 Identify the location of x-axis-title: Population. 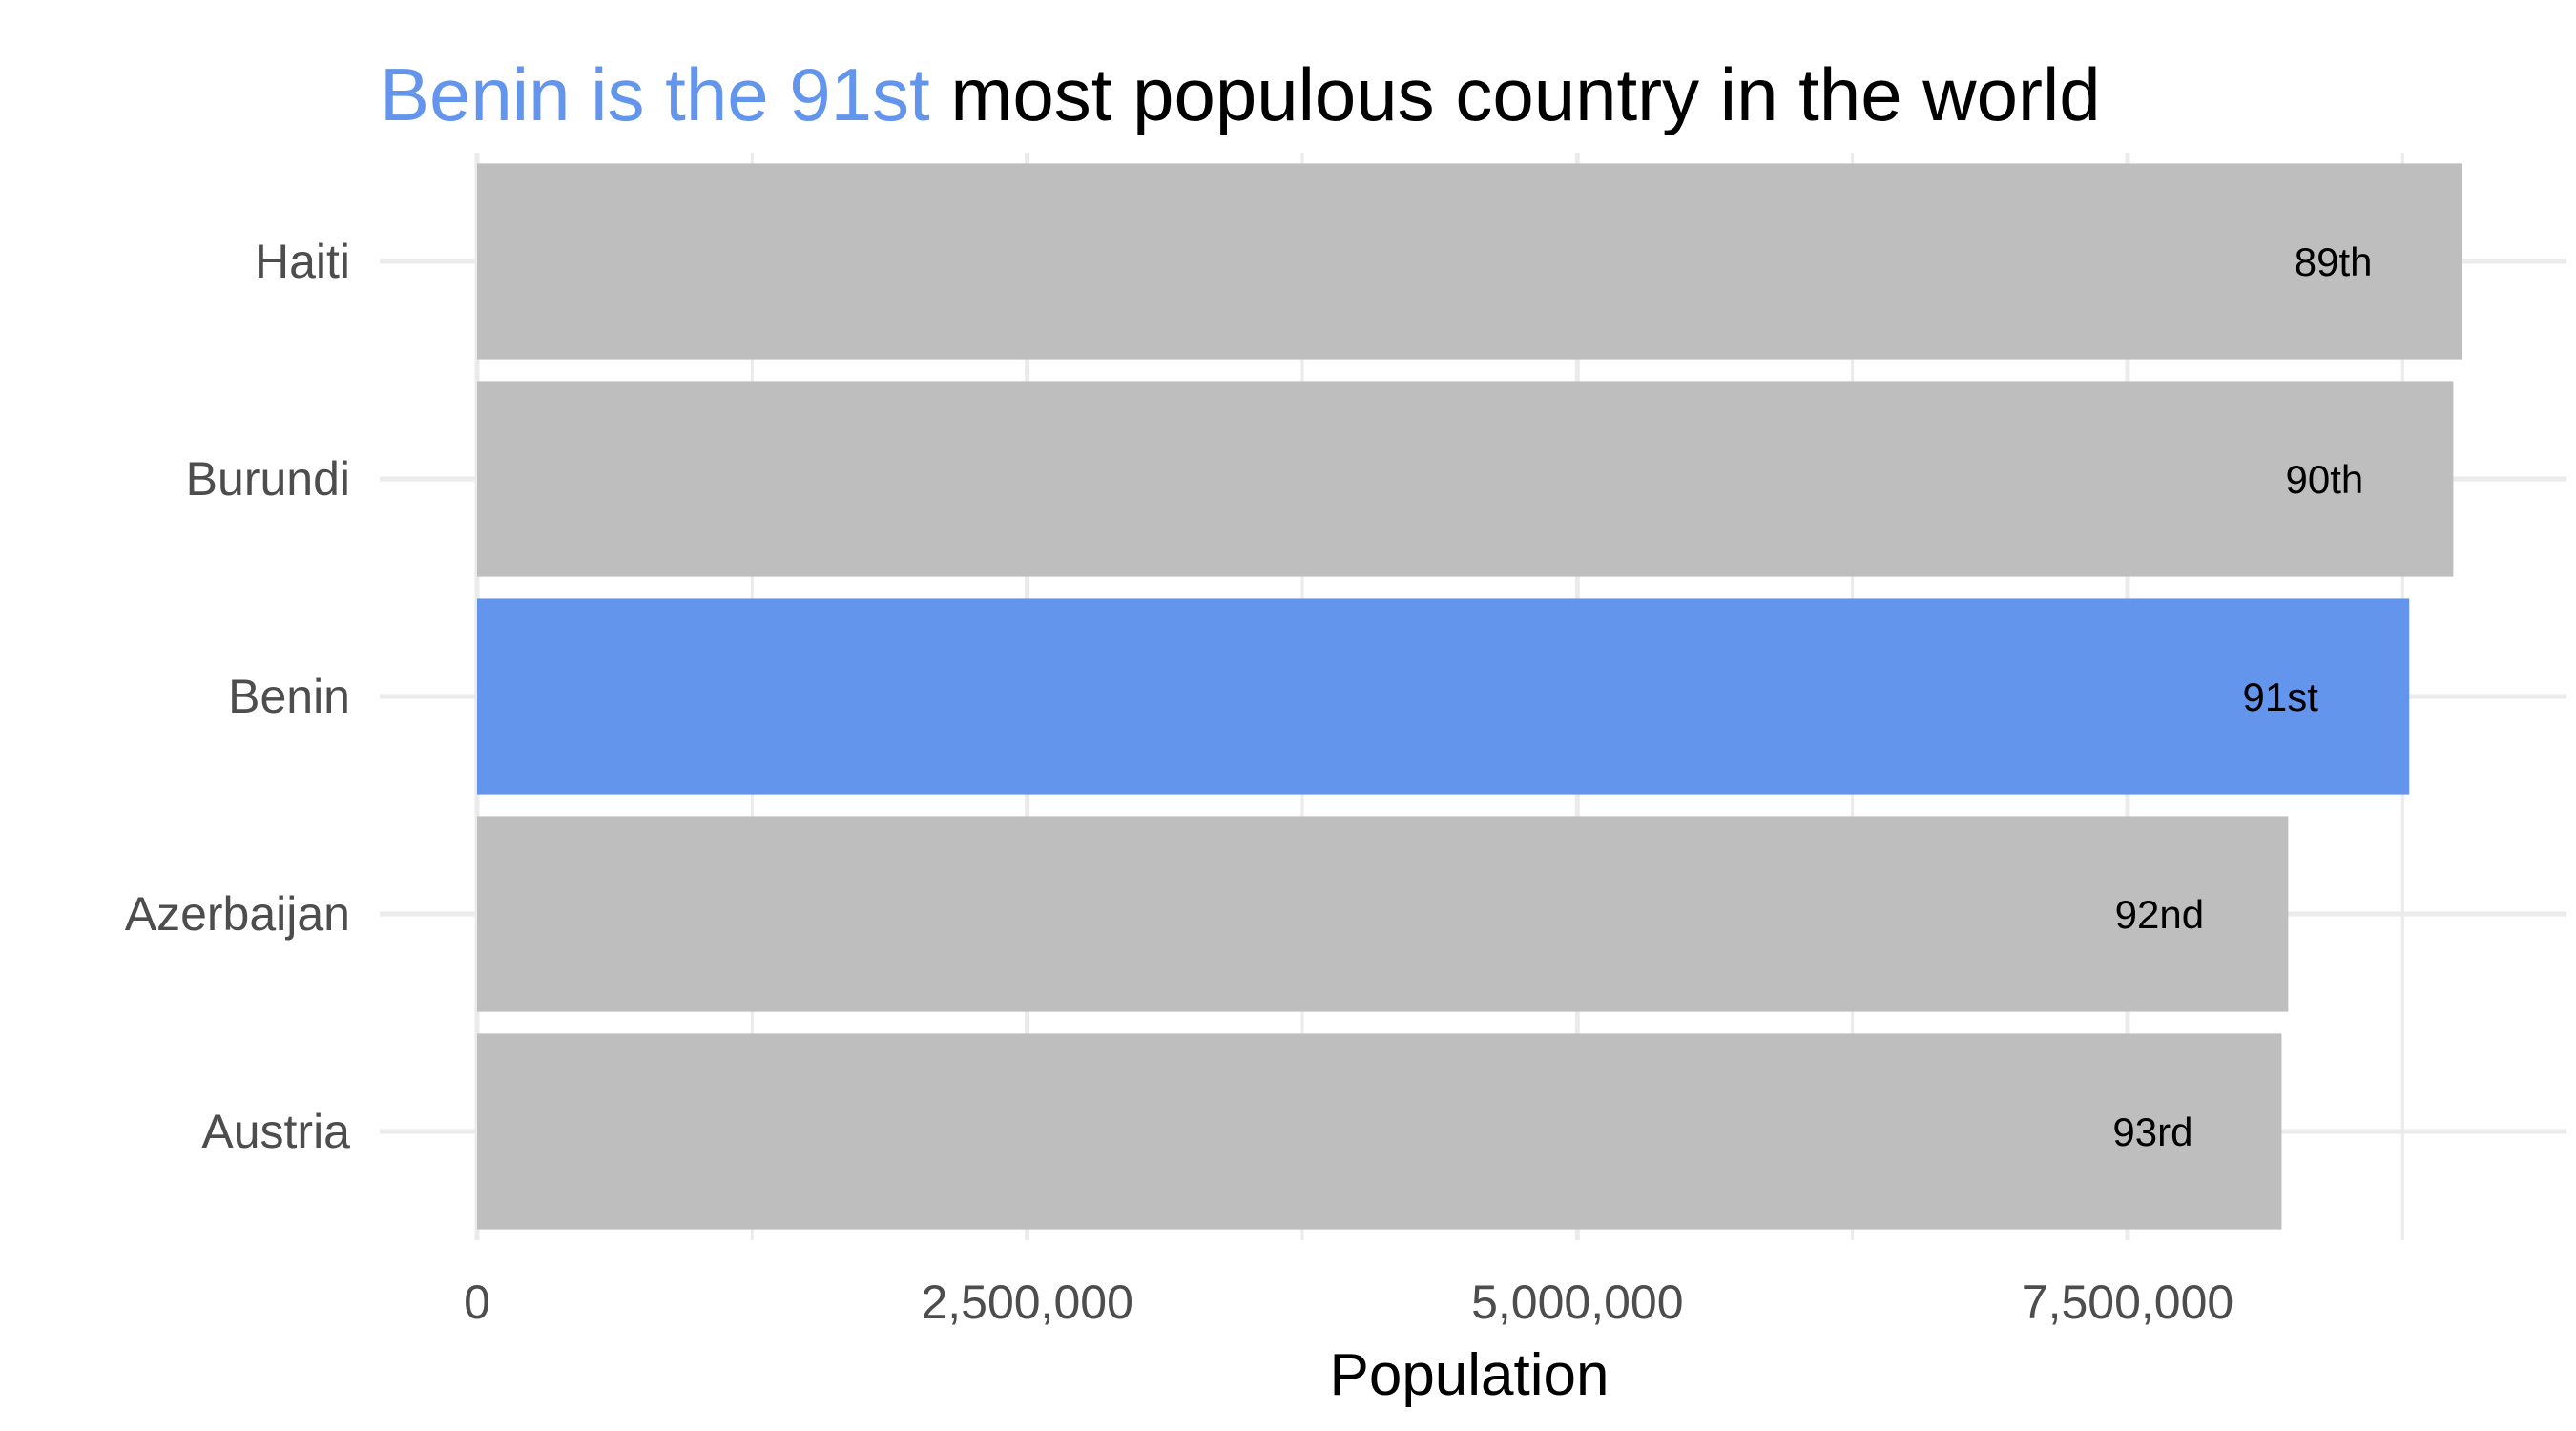
(1469, 1375).